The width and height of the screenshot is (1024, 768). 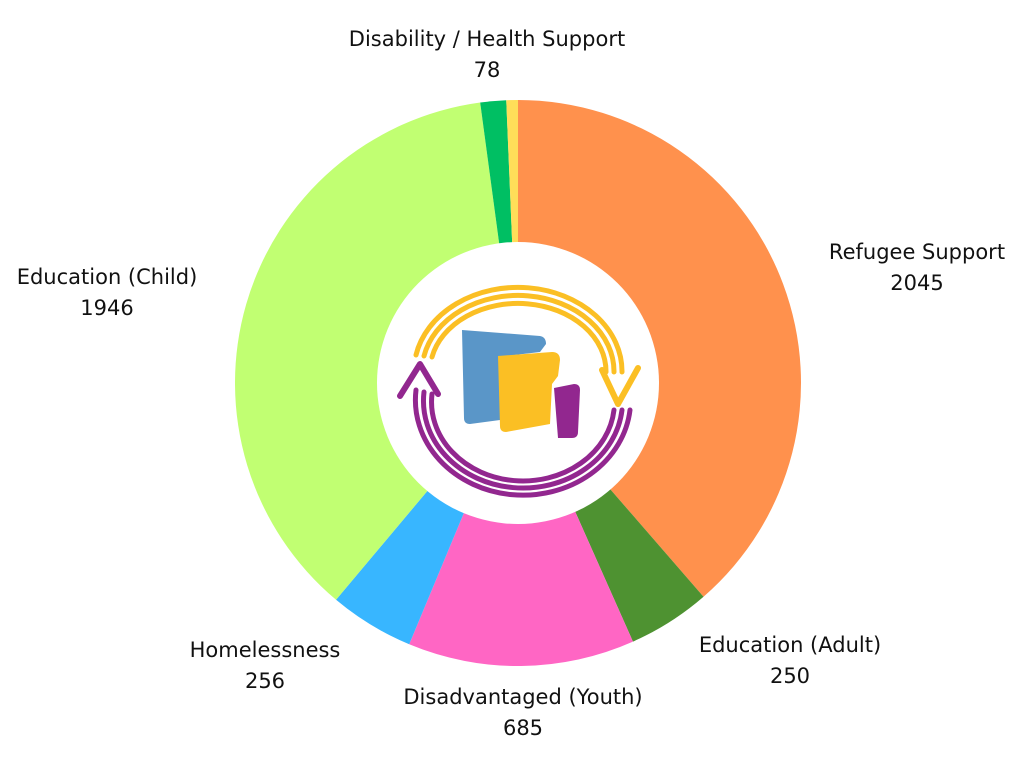 I want to click on segment-label: Education (Child), so click(x=107, y=277).